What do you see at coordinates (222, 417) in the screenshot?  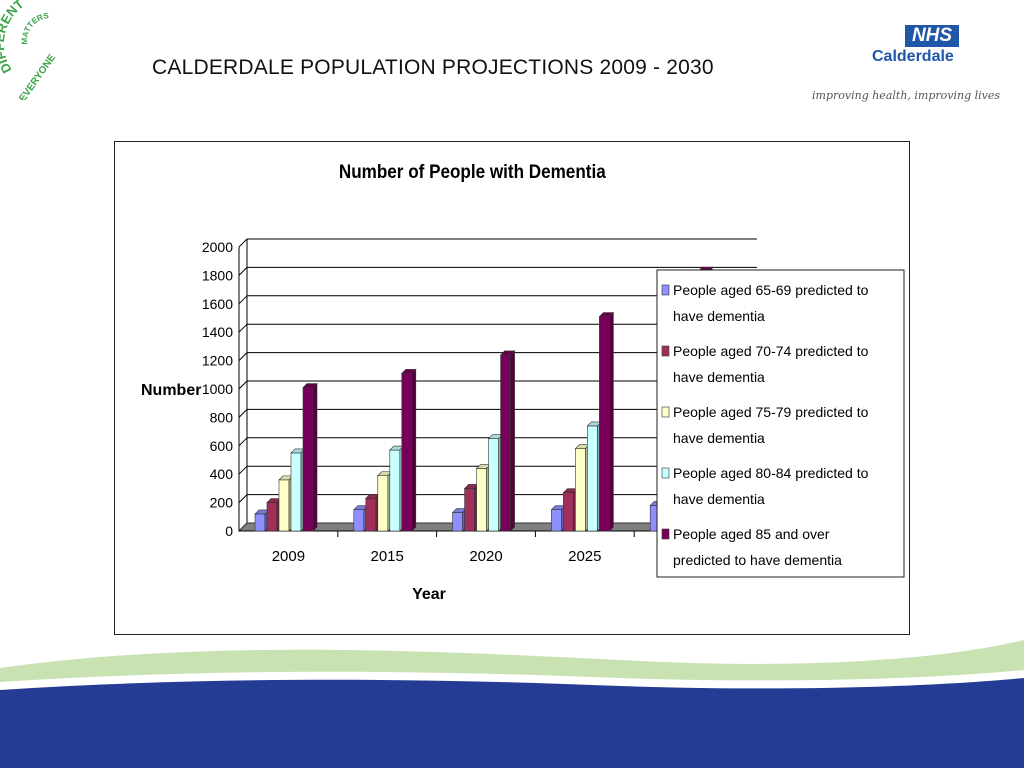 I see `y-tick-label: 800` at bounding box center [222, 417].